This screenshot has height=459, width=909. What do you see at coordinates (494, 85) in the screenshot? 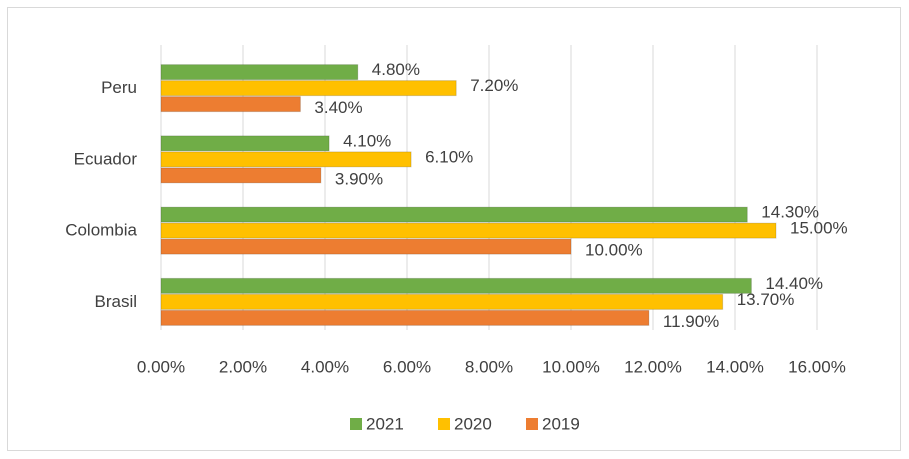
I see `data-label: 7.20%` at bounding box center [494, 85].